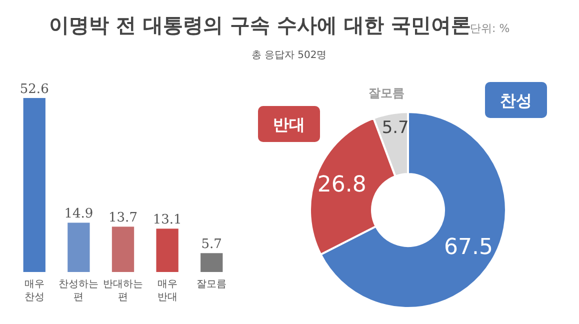  I want to click on x-tick-label: 잘모름, so click(211, 284).